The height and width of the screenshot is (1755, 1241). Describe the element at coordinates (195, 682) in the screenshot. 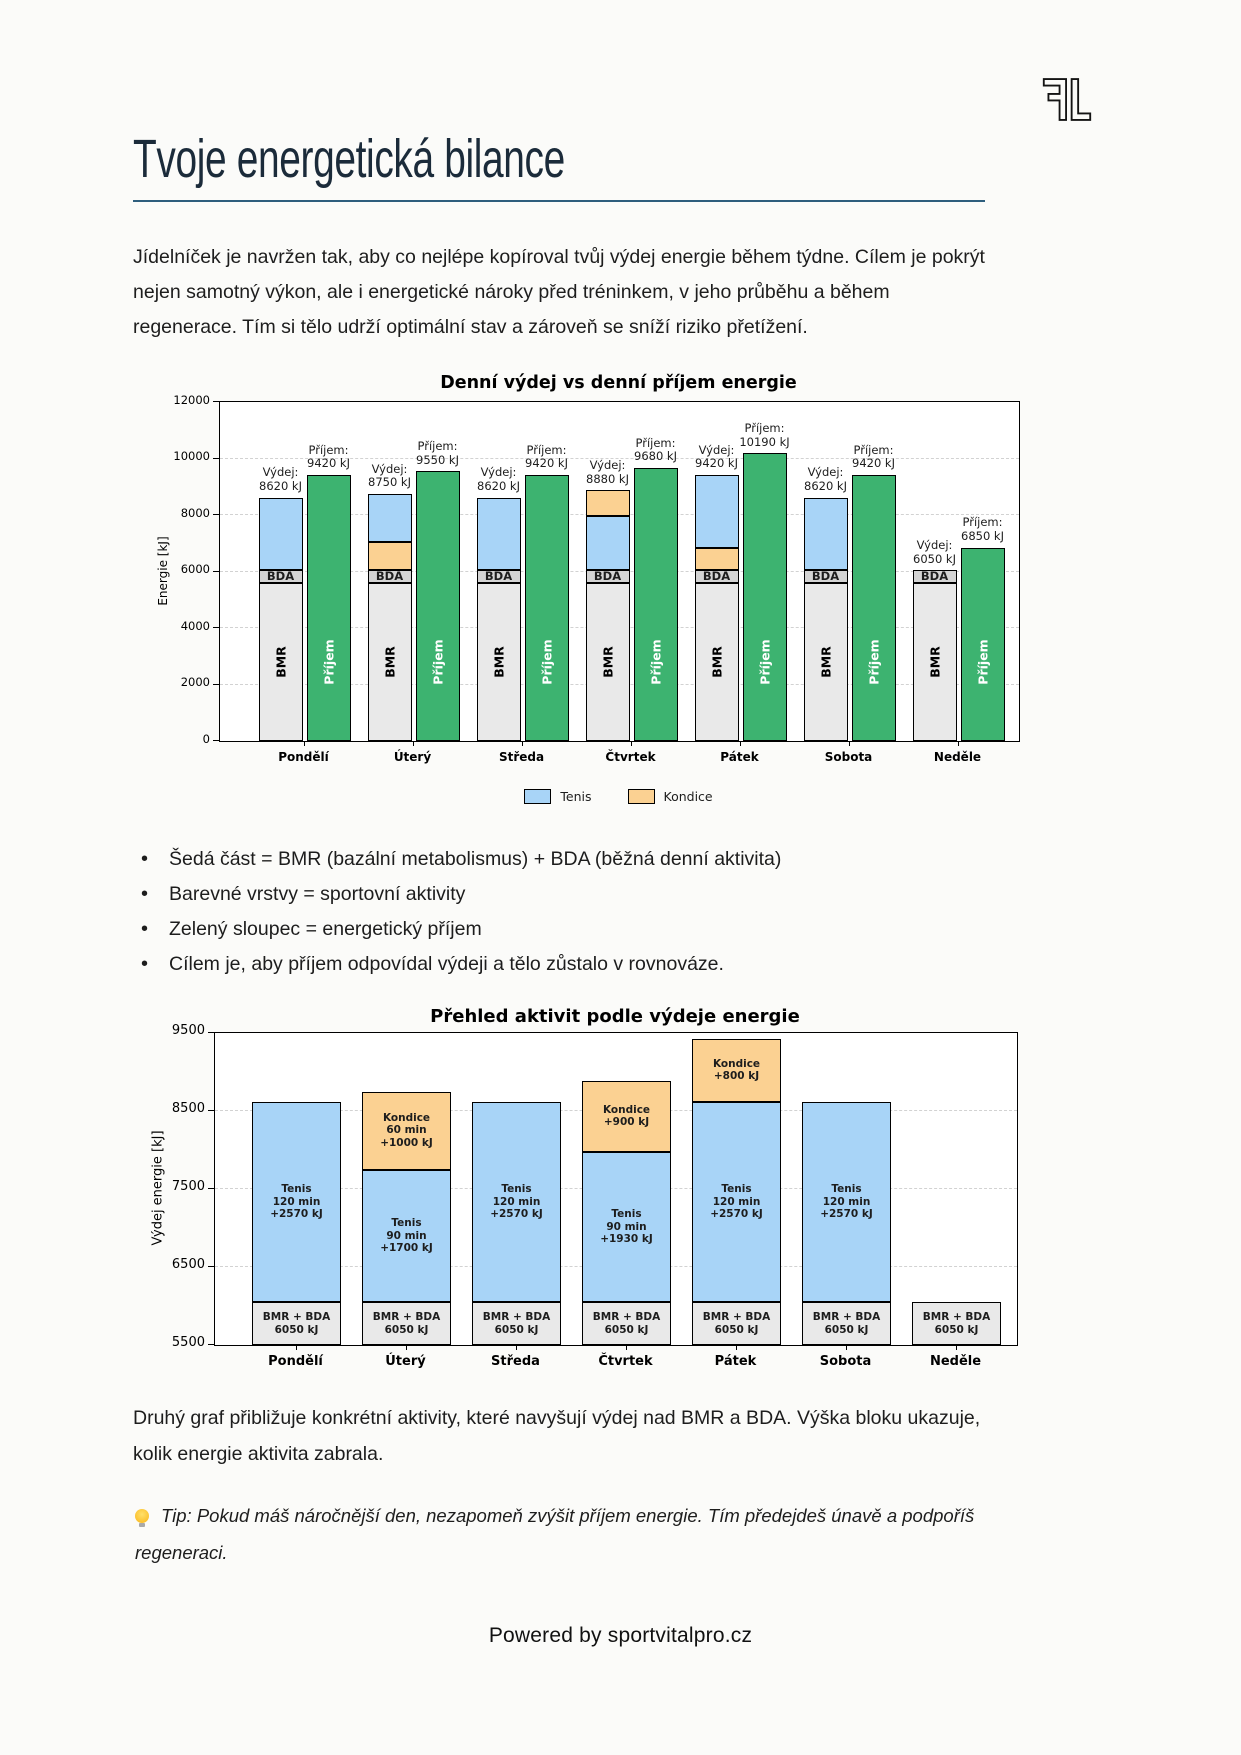

I see `y-tick-label: 2000` at that location.